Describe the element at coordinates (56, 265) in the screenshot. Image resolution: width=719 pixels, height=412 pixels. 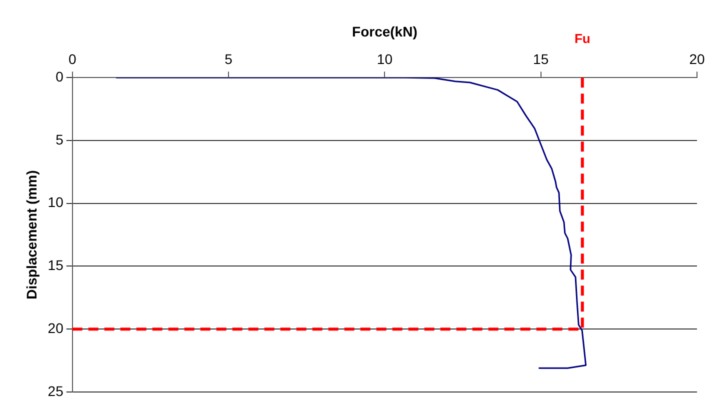
I see `y-tick-label: 15` at that location.